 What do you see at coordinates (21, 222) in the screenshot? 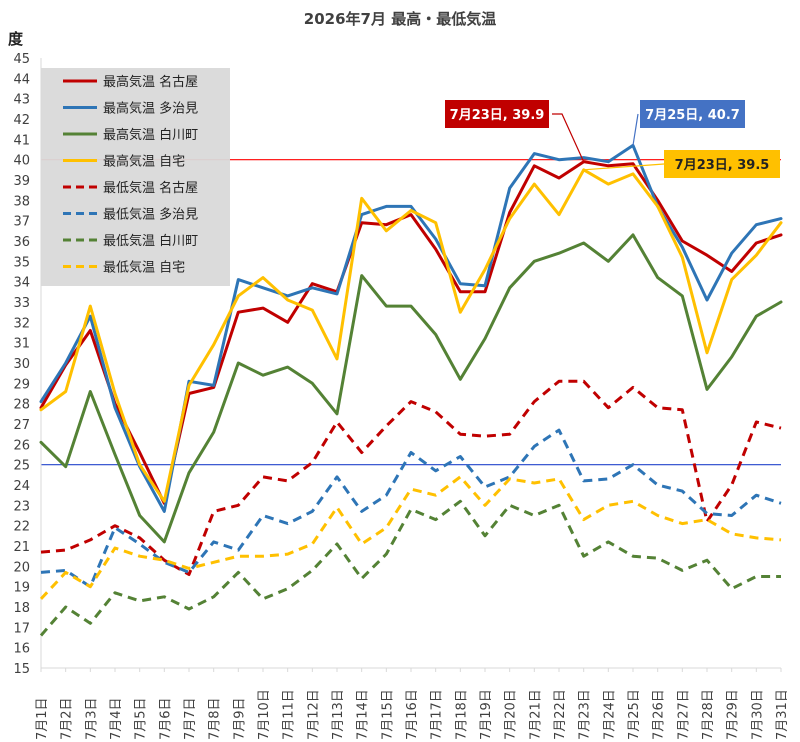
I see `y-tick-label: 37` at bounding box center [21, 222].